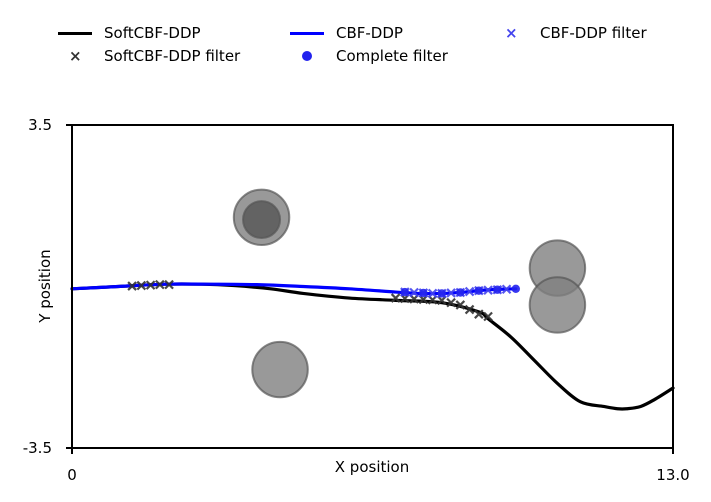 The height and width of the screenshot is (502, 711). I want to click on legend-item-complete-filter: Complete filter, so click(368, 56).